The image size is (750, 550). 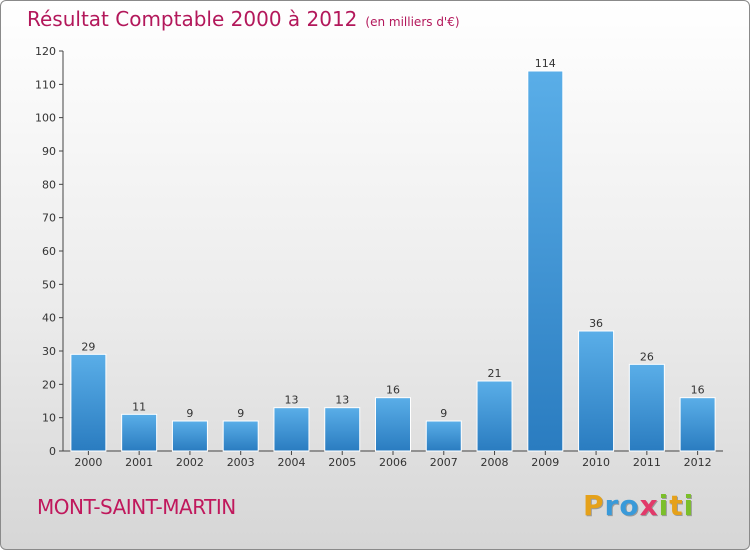 What do you see at coordinates (49, 351) in the screenshot?
I see `y-tick-label: 30` at bounding box center [49, 351].